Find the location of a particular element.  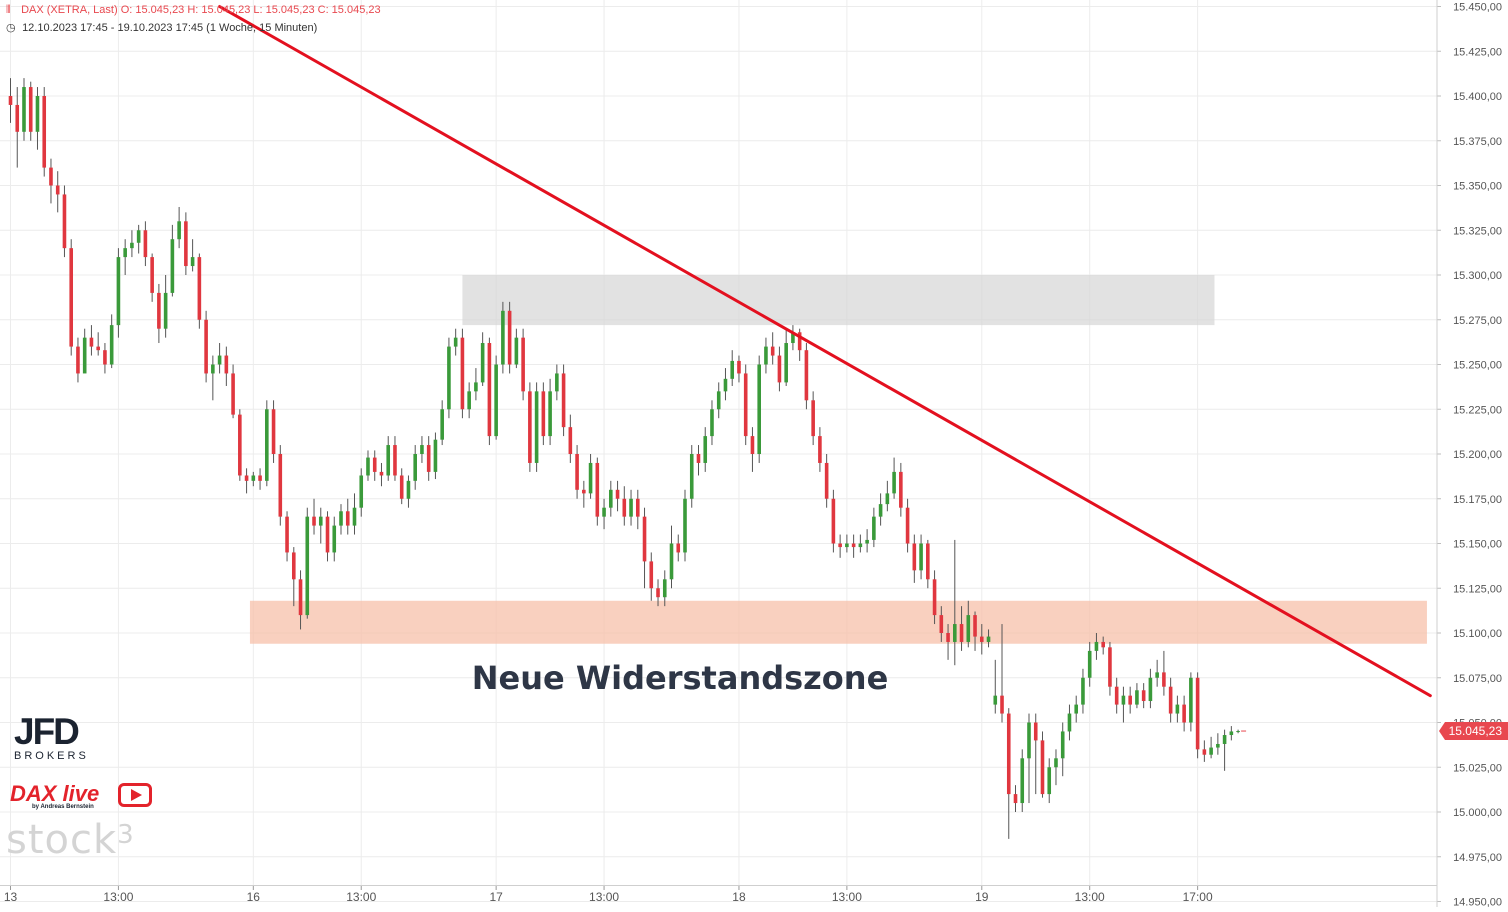

dax-live-text: DAX live is located at coordinates (55, 793).